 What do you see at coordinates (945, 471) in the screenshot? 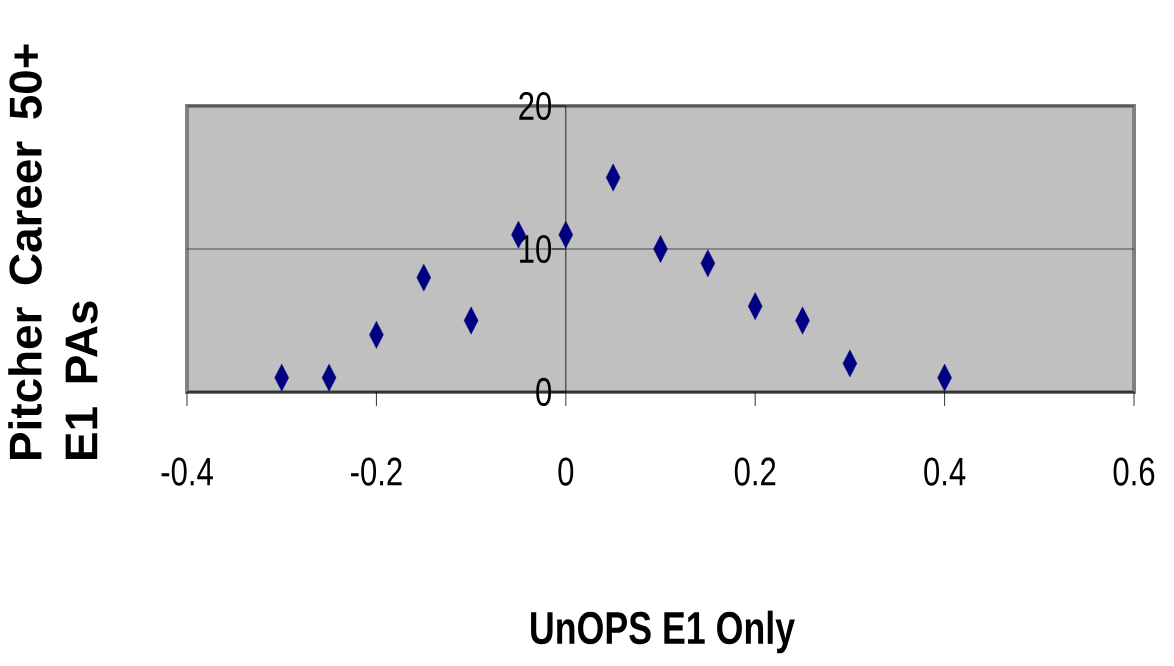
I see `x-tick-label: 0.4` at bounding box center [945, 471].